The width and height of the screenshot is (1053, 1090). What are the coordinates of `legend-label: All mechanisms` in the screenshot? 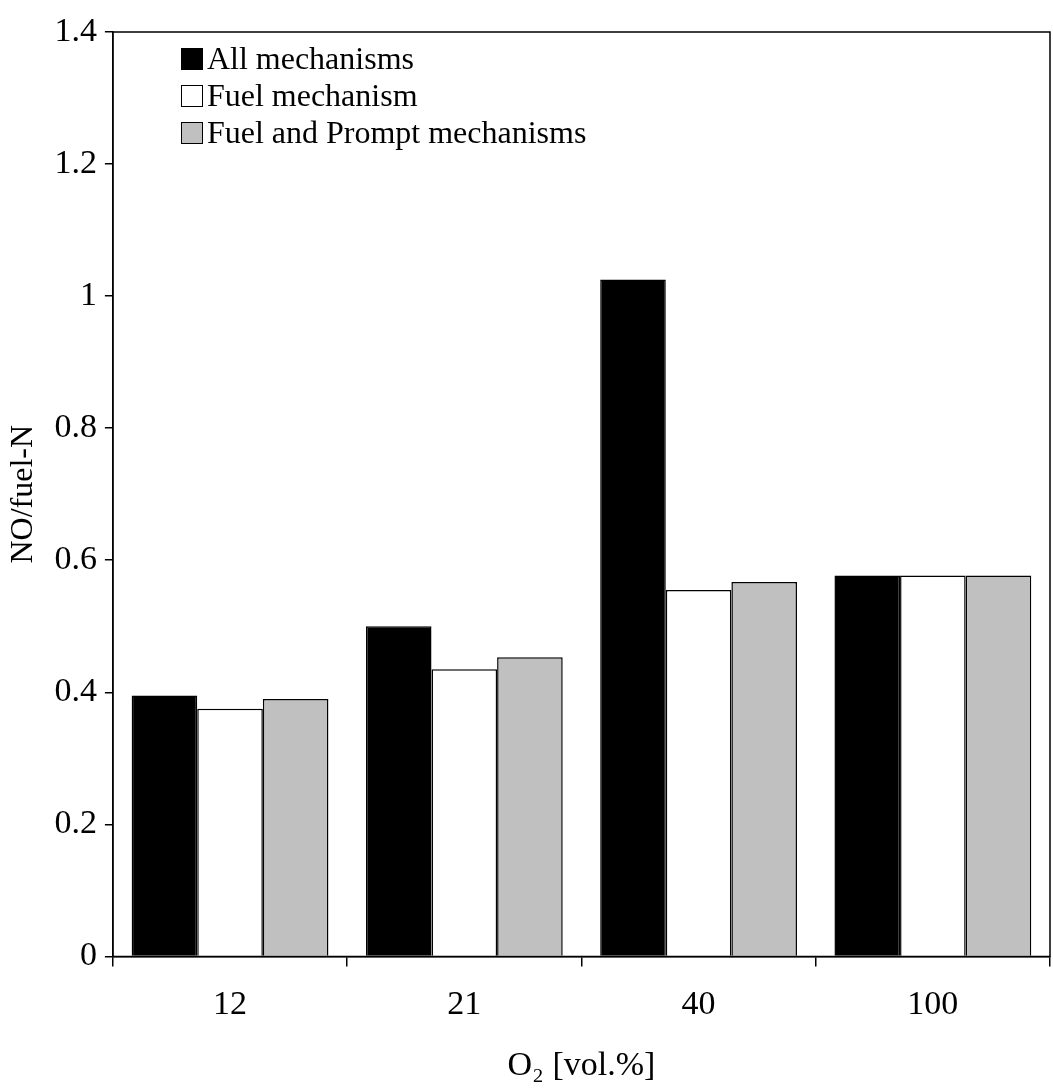 It's located at (310, 58).